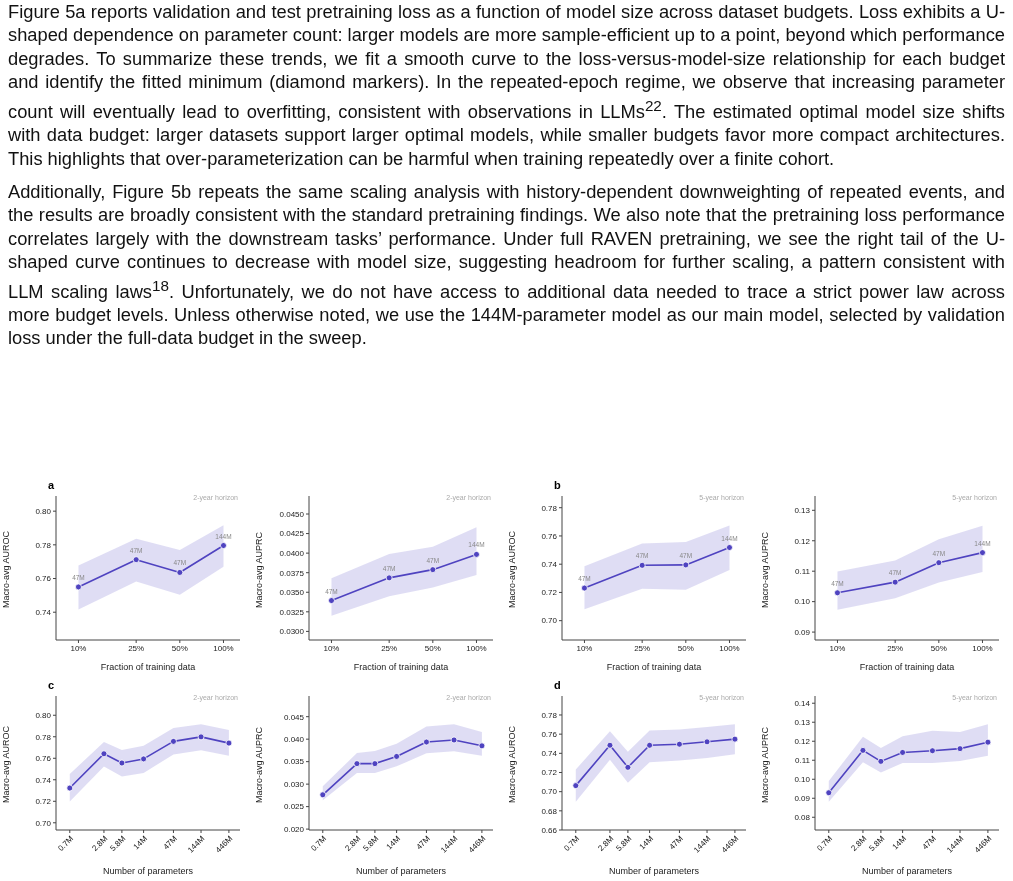 The width and height of the screenshot is (1013, 881). Describe the element at coordinates (292, 593) in the screenshot. I see `y-tick-label: 0.0350` at that location.